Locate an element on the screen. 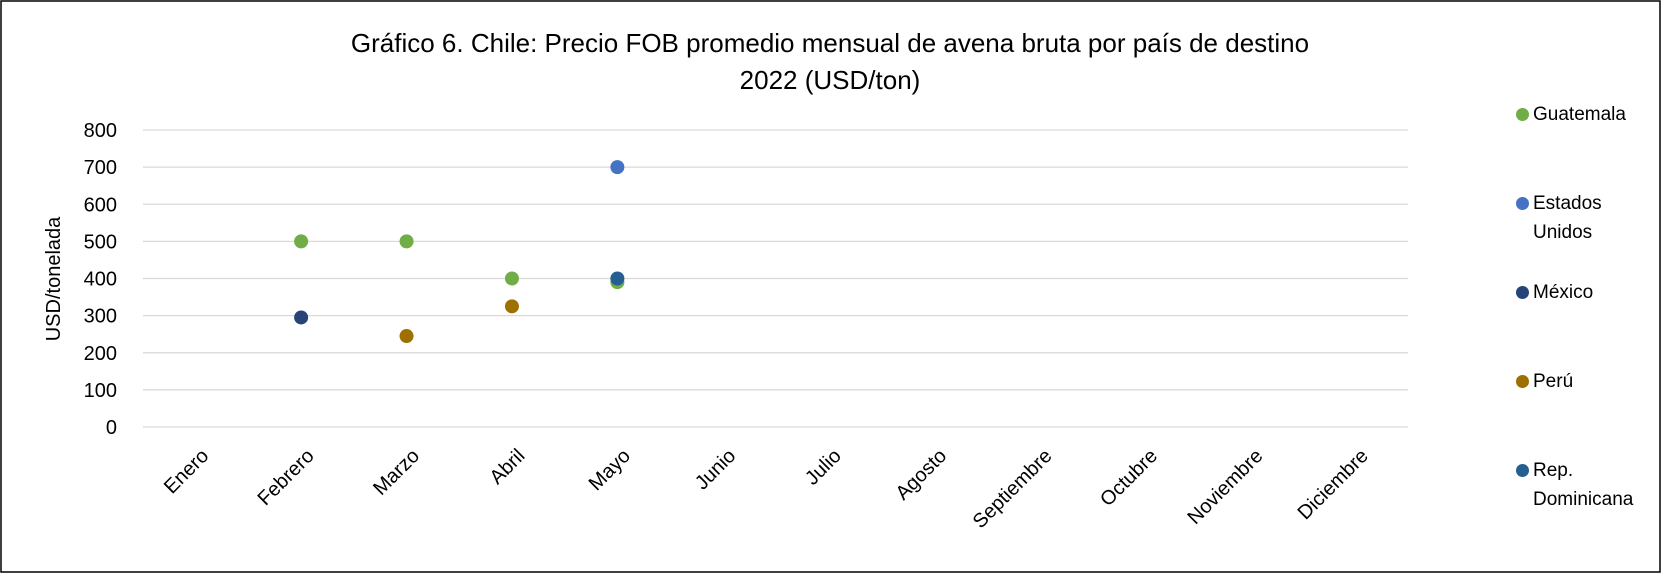 Image resolution: width=1662 pixels, height=574 pixels. y-tick-label: 300 is located at coordinates (100, 317).